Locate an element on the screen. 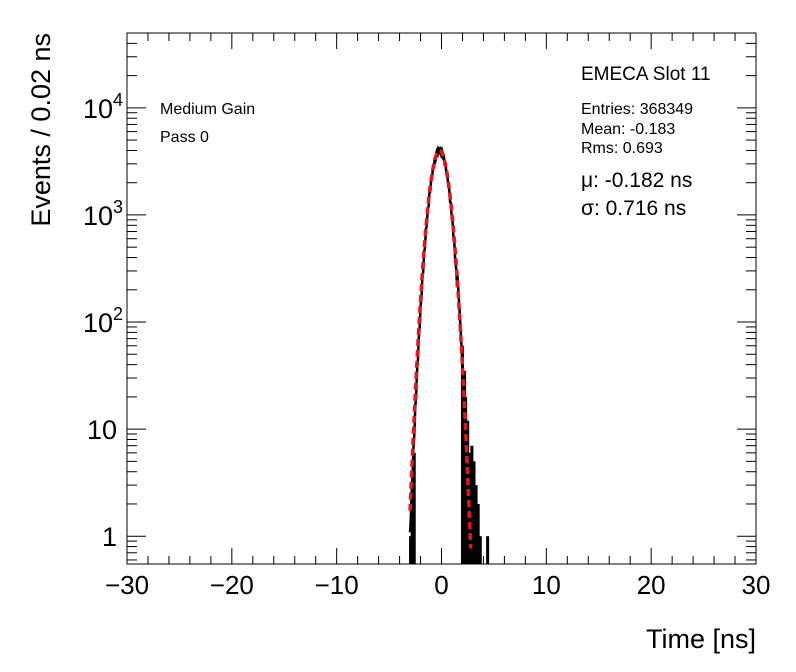 The height and width of the screenshot is (672, 796). y-tick-label: 10² is located at coordinates (103, 321).